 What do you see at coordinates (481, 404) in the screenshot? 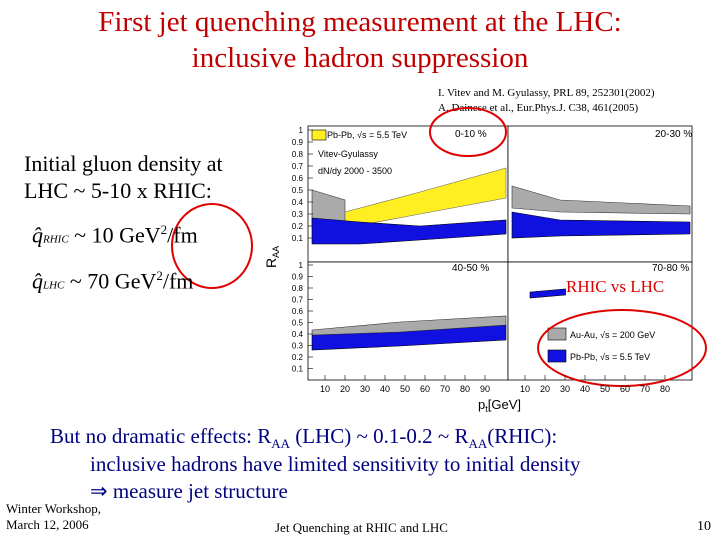
I see `x-axis-label-main: p` at bounding box center [481, 404].